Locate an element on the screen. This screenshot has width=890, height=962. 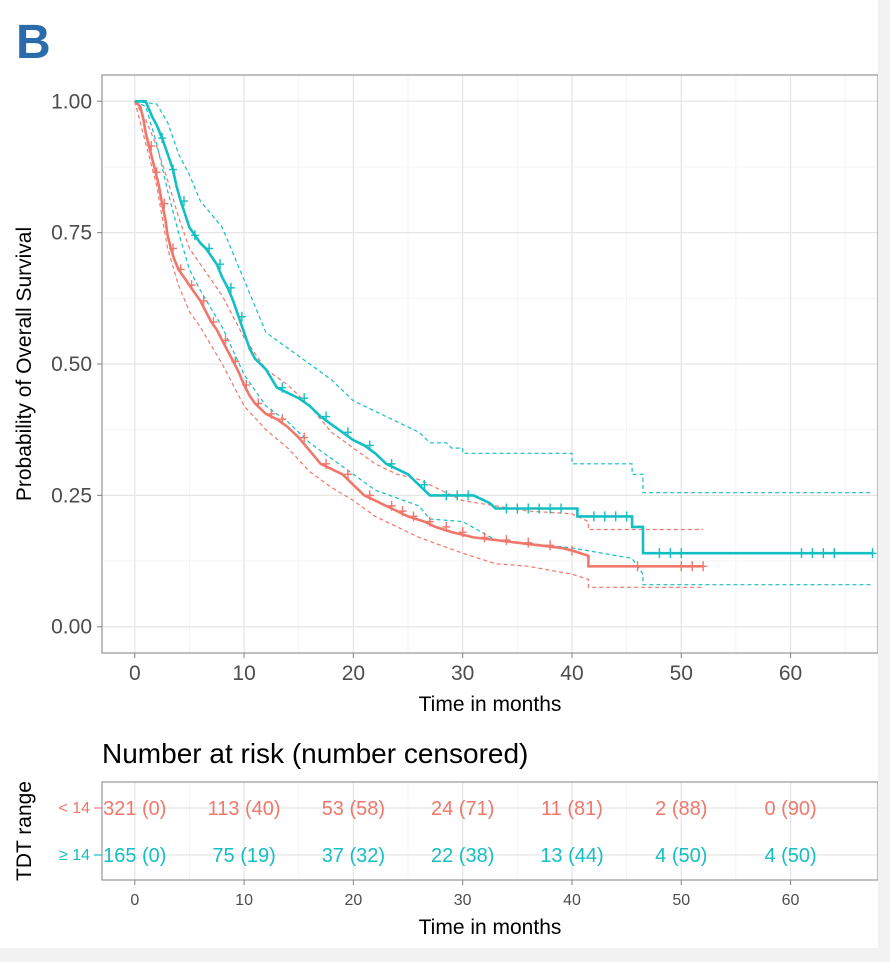
risk-strata-label: ≥ 14 is located at coordinates (74, 855).